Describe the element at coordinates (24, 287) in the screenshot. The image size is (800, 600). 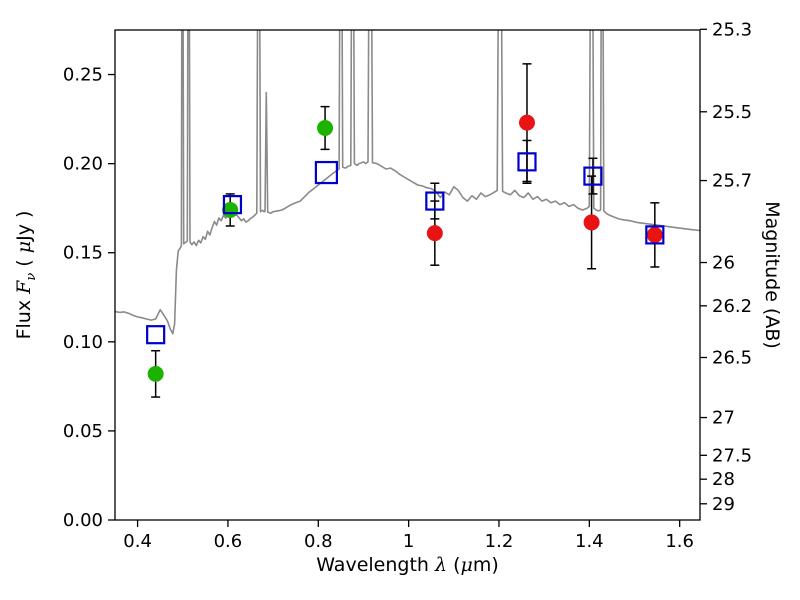
I see `F-symbol: F` at that location.